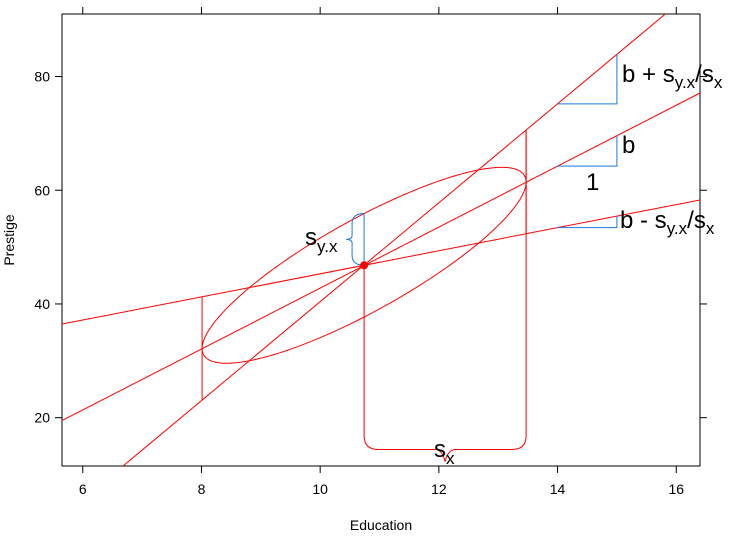 The width and height of the screenshot is (748, 540). What do you see at coordinates (672, 76) in the screenshot?
I see `label-b-plus: b + sy.x/sx` at bounding box center [672, 76].